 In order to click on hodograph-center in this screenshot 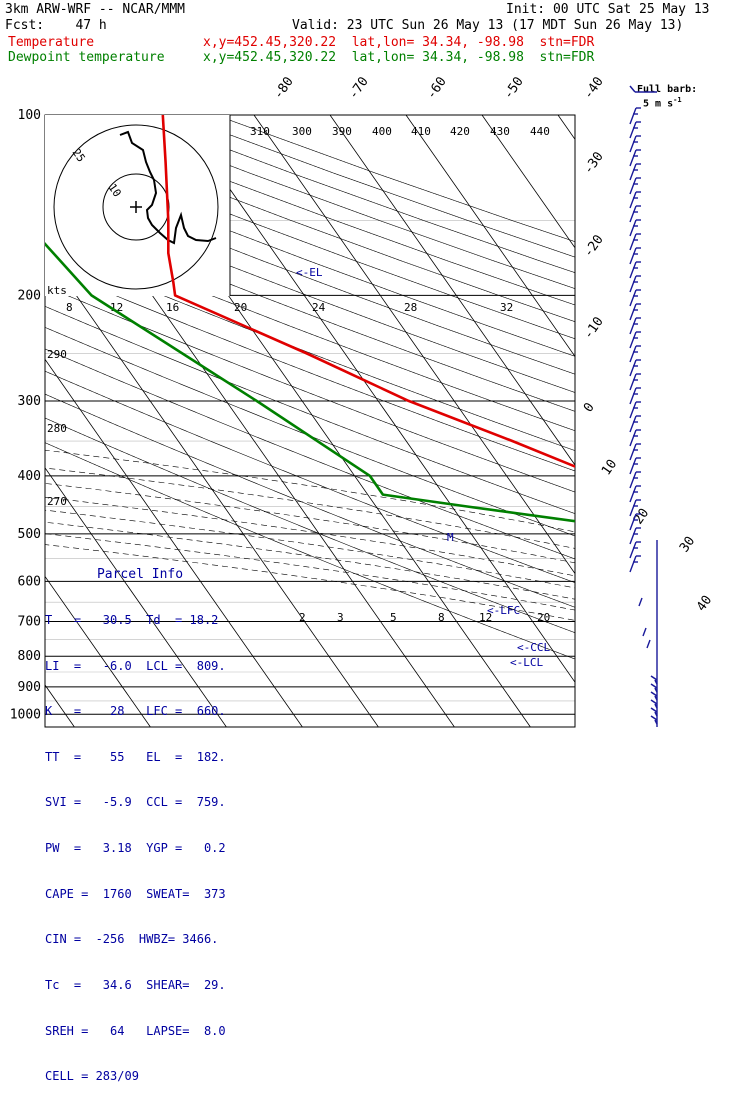, I will do `click(136, 207)`.